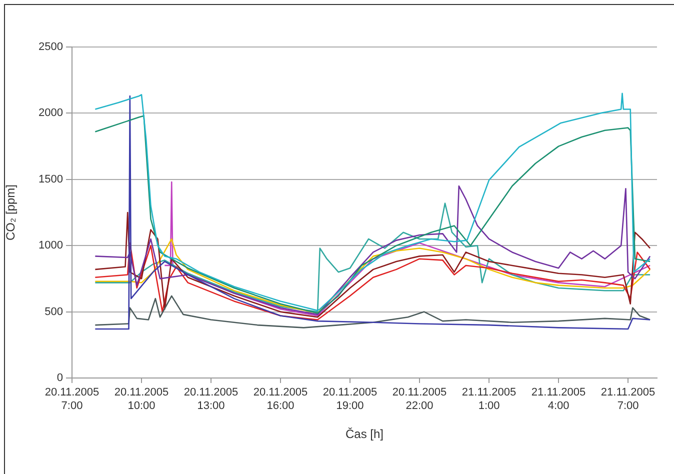 This screenshot has width=674, height=474. Describe the element at coordinates (53, 312) in the screenshot. I see `y-tick-label: 500` at that location.